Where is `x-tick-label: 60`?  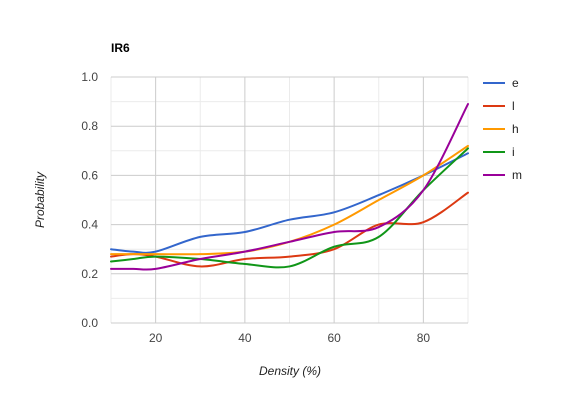 x-tick-label: 60 is located at coordinates (334, 338).